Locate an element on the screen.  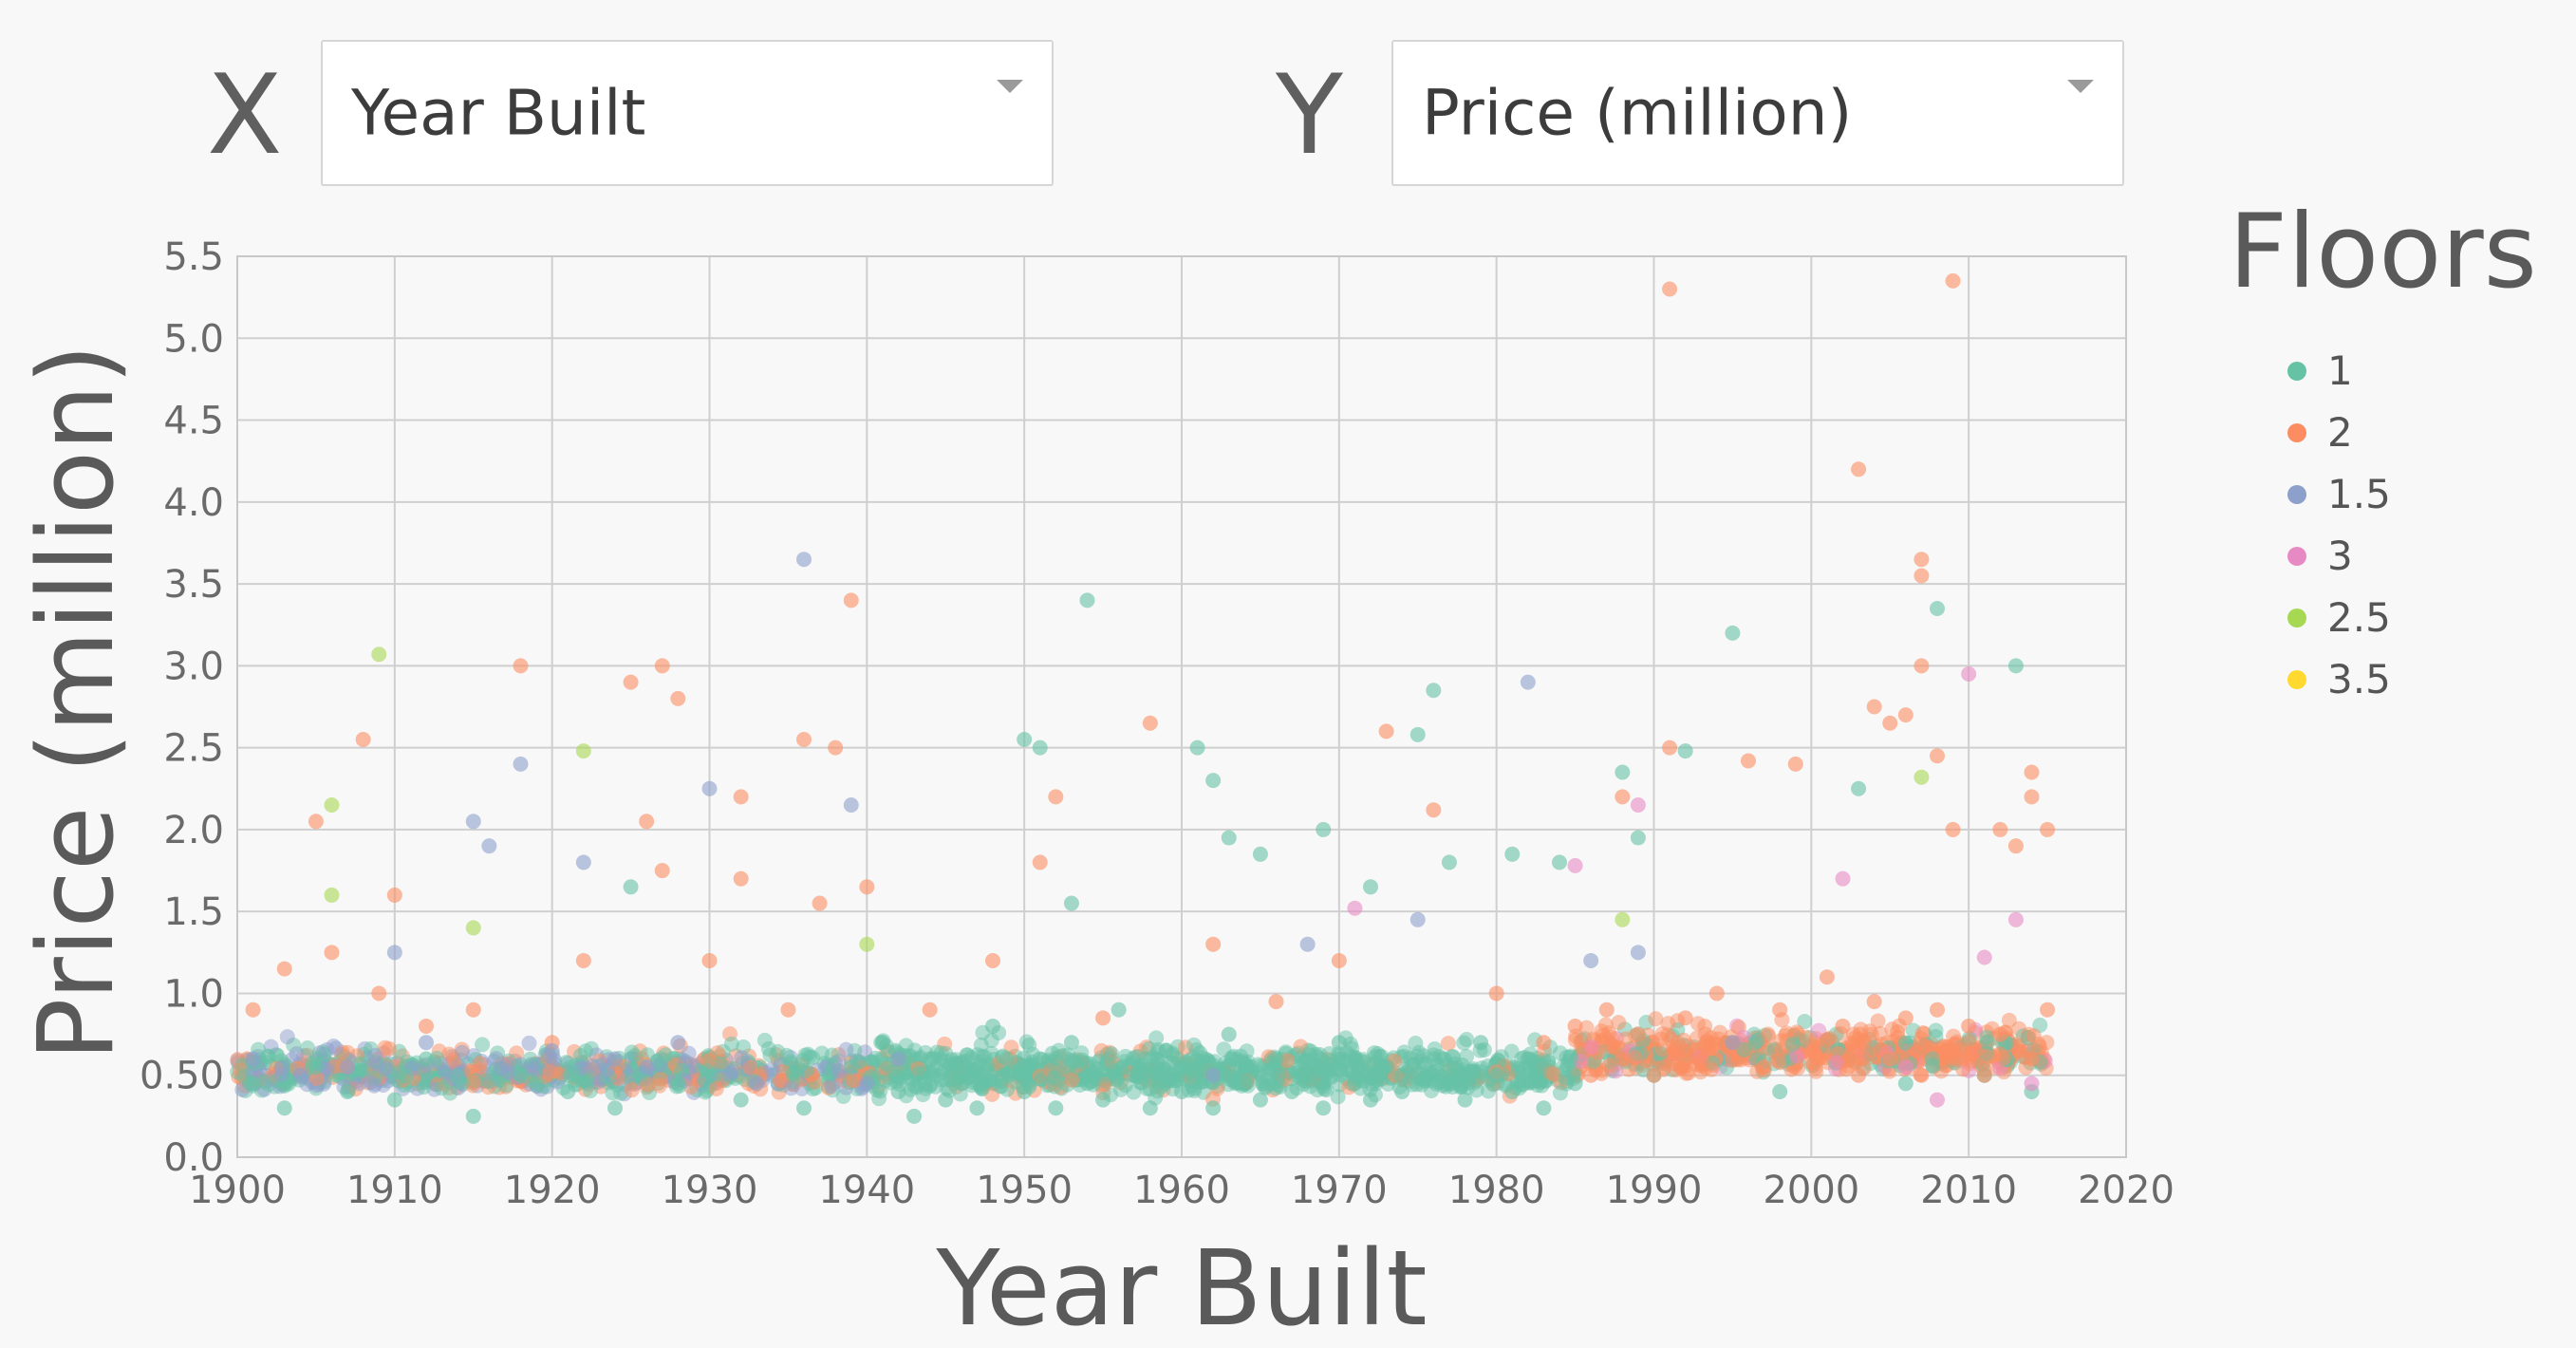
chevron-down-icon is located at coordinates (1010, 86).